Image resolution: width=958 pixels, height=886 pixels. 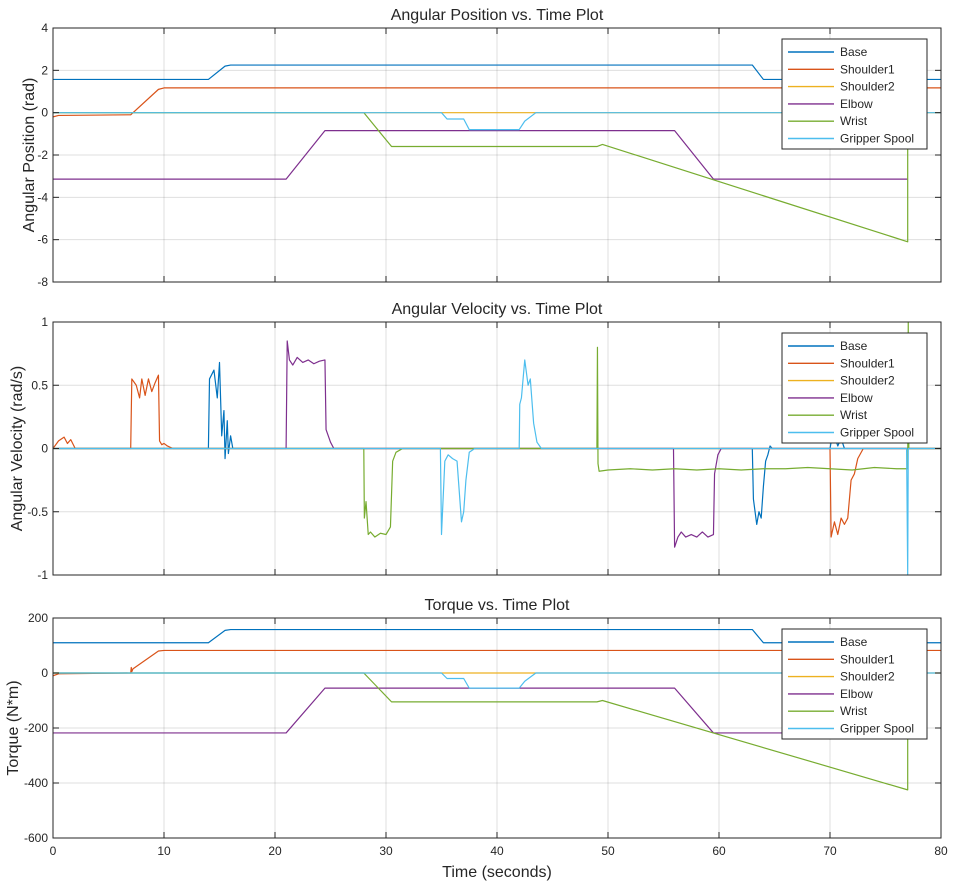 I want to click on y-axis-label: Torque (N*m), so click(x=13, y=727).